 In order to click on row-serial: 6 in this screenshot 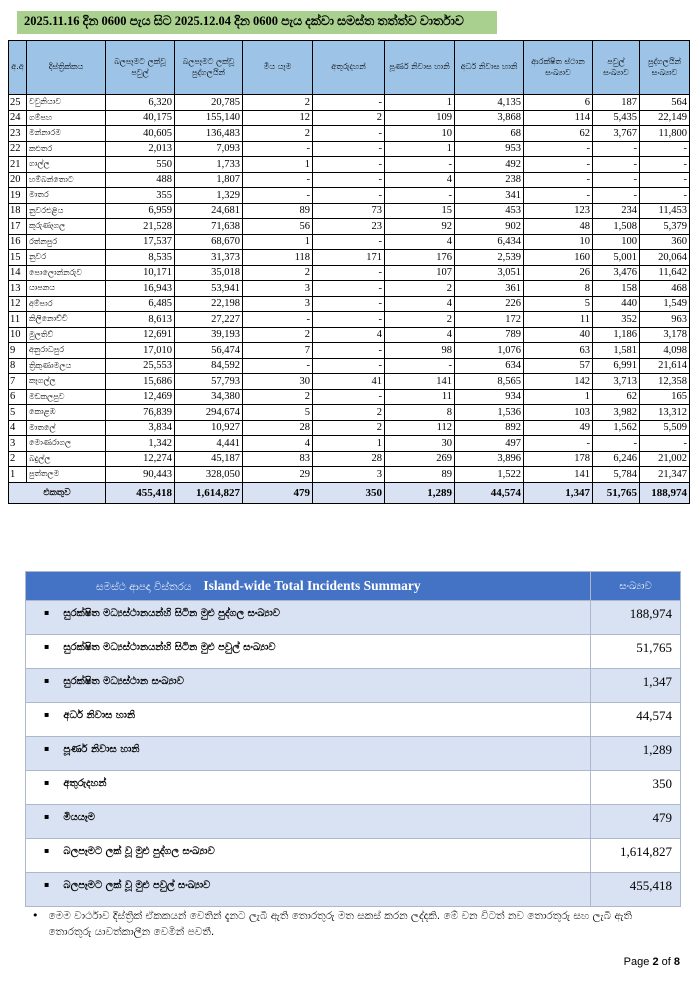, I will do `click(17, 396)`.